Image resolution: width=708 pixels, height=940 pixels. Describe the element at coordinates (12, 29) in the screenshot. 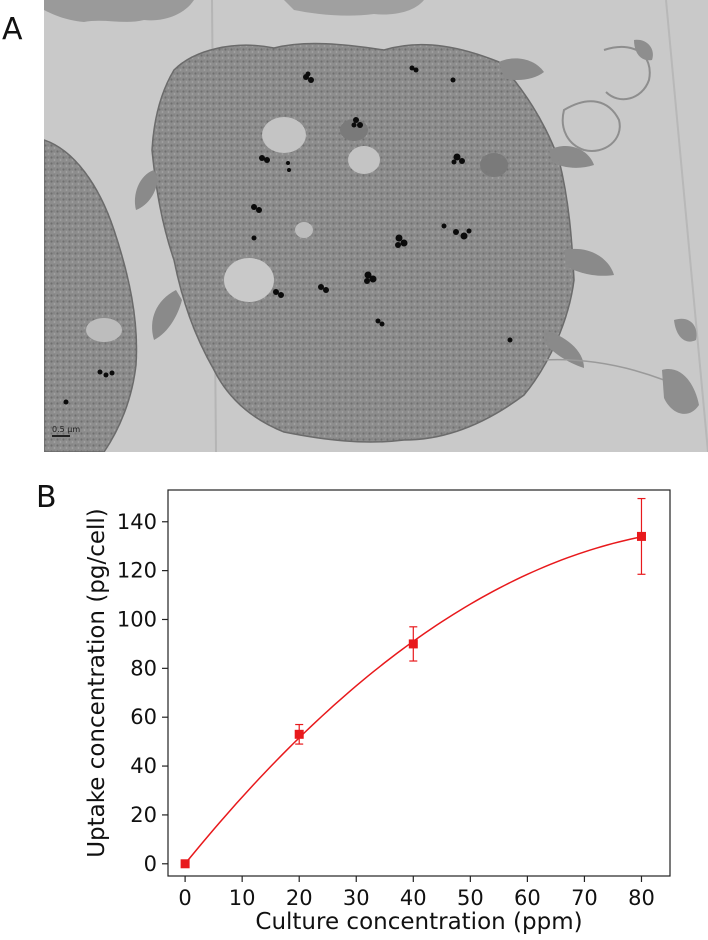

I see `panel-label-a: A` at that location.